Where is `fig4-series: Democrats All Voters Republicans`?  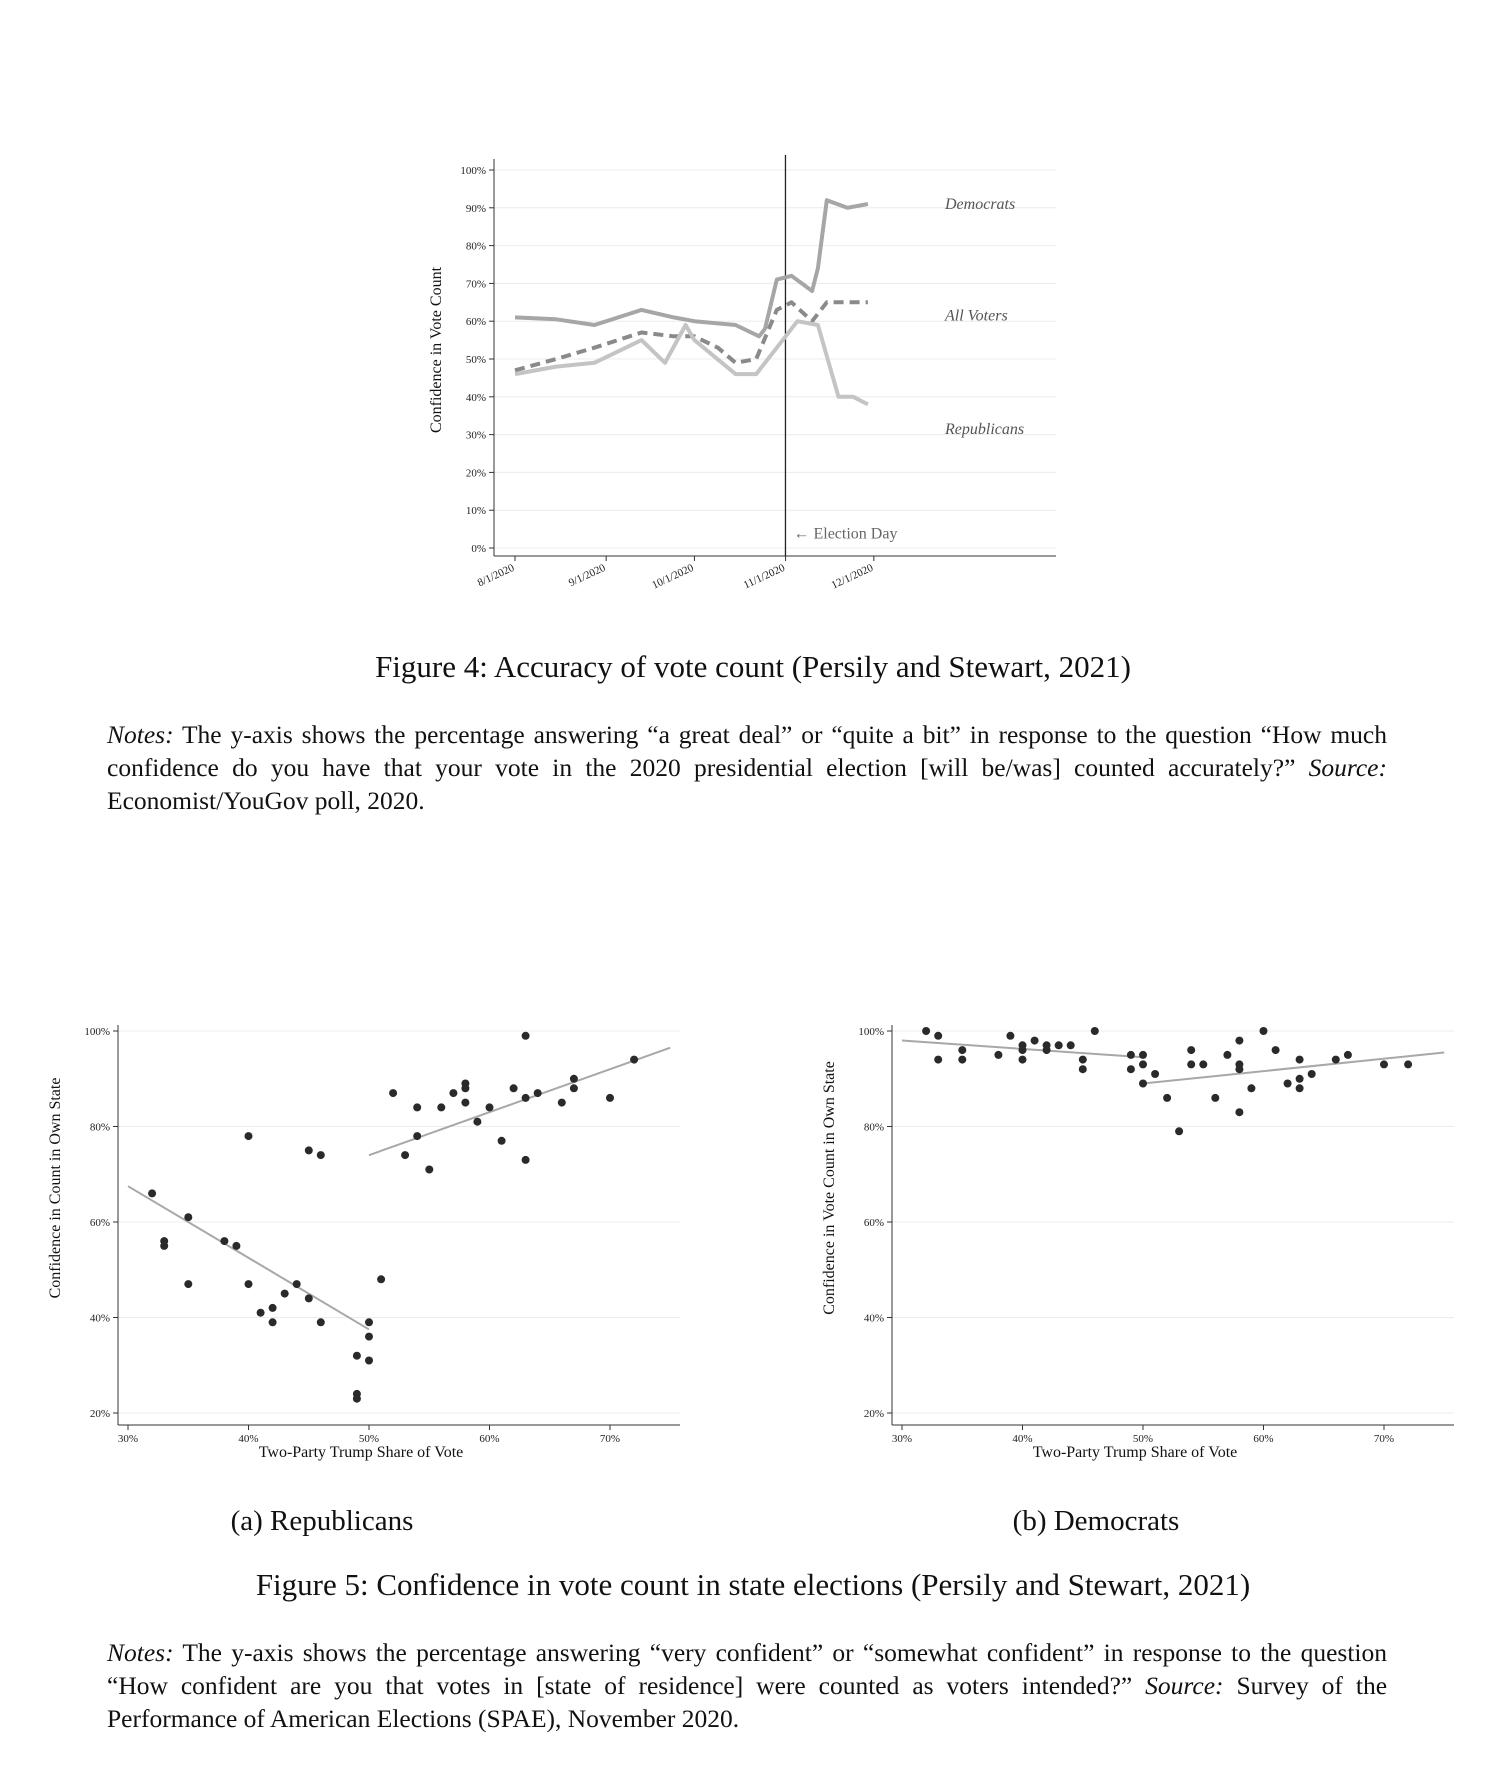 fig4-series: Democrats All Voters Republicans is located at coordinates (769, 317).